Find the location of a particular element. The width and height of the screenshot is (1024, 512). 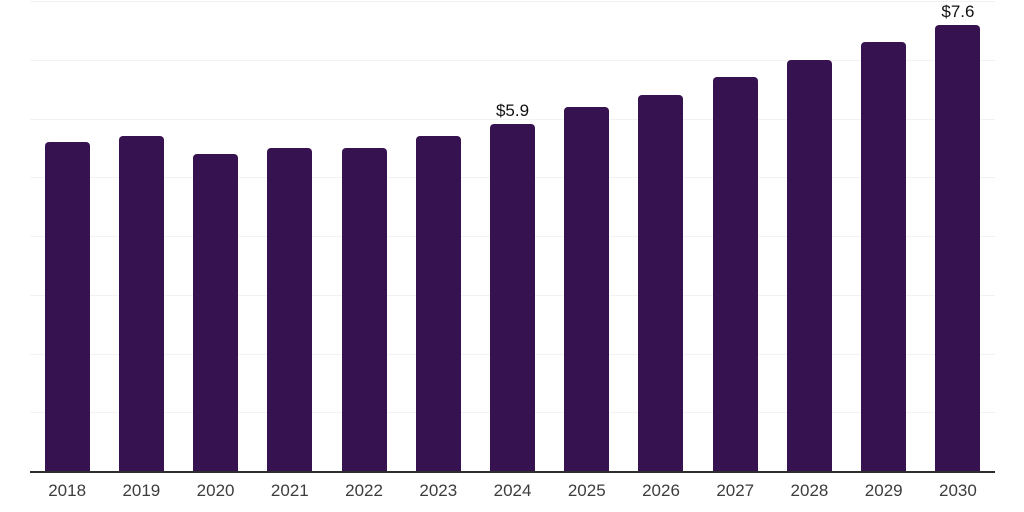

x-tick-label-2024: 2024 is located at coordinates (512, 490).